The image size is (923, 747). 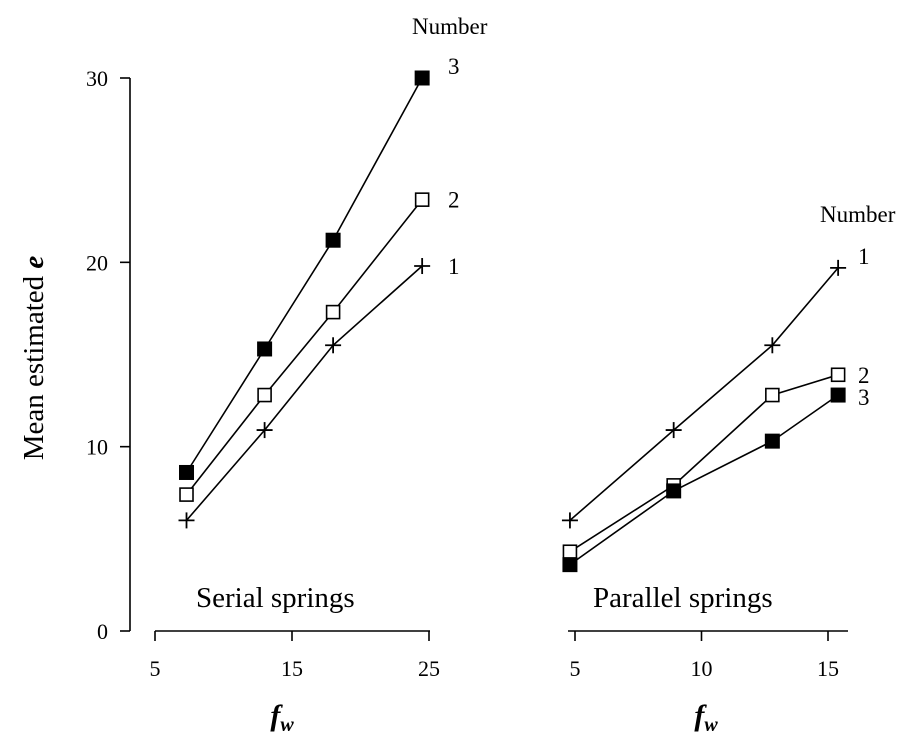 What do you see at coordinates (429, 668) in the screenshot?
I see `x-tick-label: 25` at bounding box center [429, 668].